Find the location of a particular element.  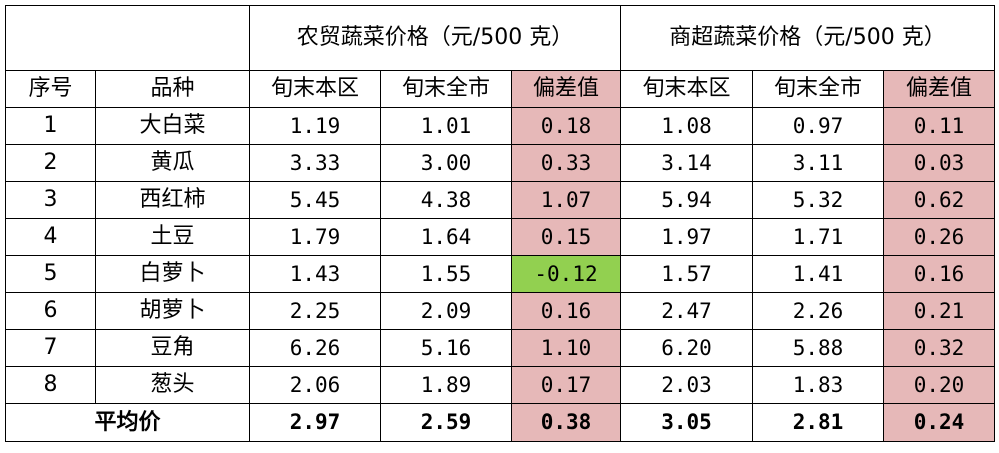

cell-farm-city: 1.55 is located at coordinates (446, 274).